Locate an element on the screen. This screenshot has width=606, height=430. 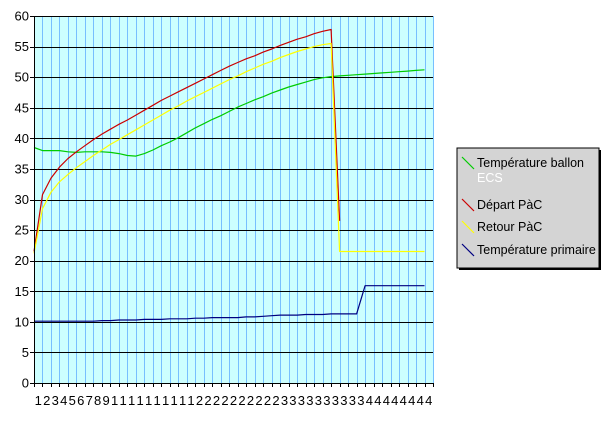
y-tick-label: 40 is located at coordinates (22, 138).